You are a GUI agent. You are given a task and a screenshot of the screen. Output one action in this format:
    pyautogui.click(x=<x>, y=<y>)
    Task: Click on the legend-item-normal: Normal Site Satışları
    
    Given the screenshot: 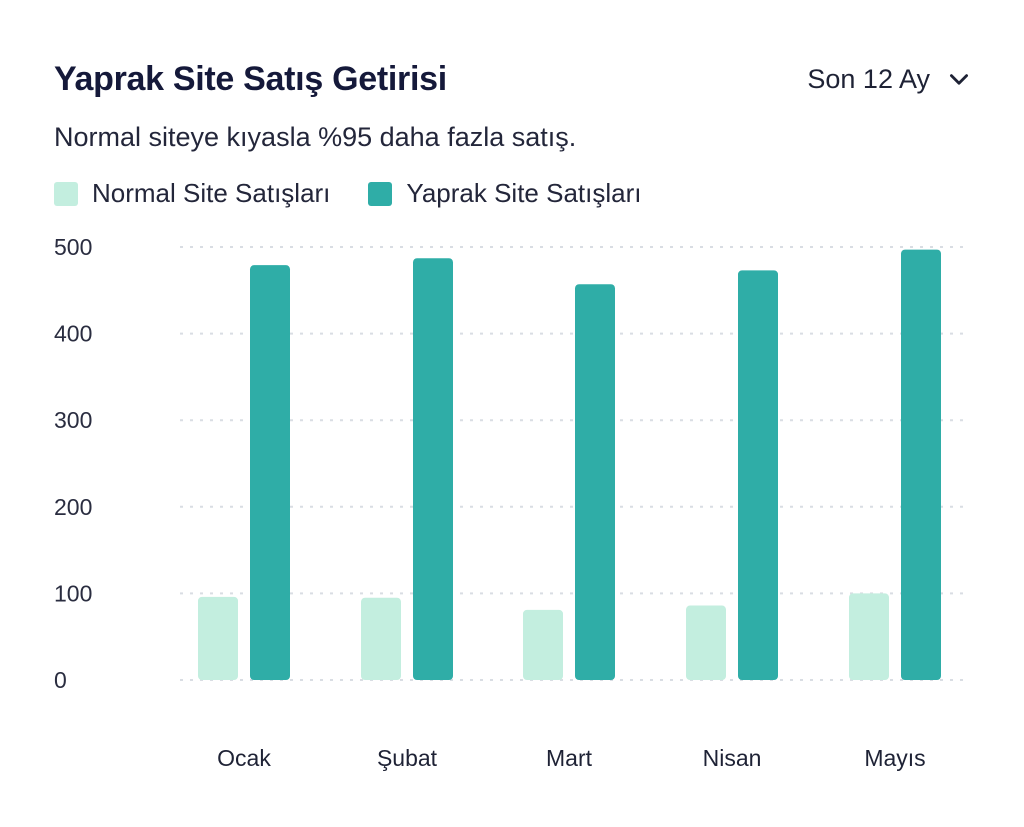 What is the action you would take?
    pyautogui.click(x=192, y=193)
    